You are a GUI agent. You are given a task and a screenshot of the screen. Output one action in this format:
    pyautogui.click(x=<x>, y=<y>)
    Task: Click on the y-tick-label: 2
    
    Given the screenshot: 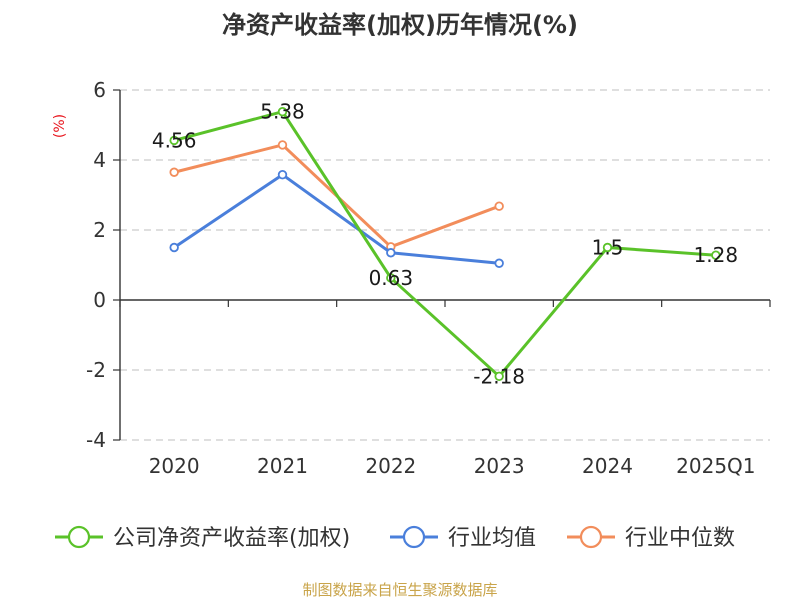 What is the action you would take?
    pyautogui.click(x=99, y=230)
    